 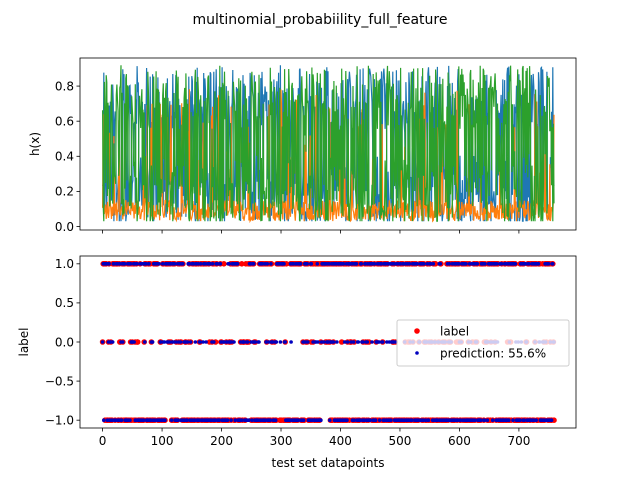 What do you see at coordinates (328, 463) in the screenshot?
I see `label-x-axis-label: test set datapoints` at bounding box center [328, 463].